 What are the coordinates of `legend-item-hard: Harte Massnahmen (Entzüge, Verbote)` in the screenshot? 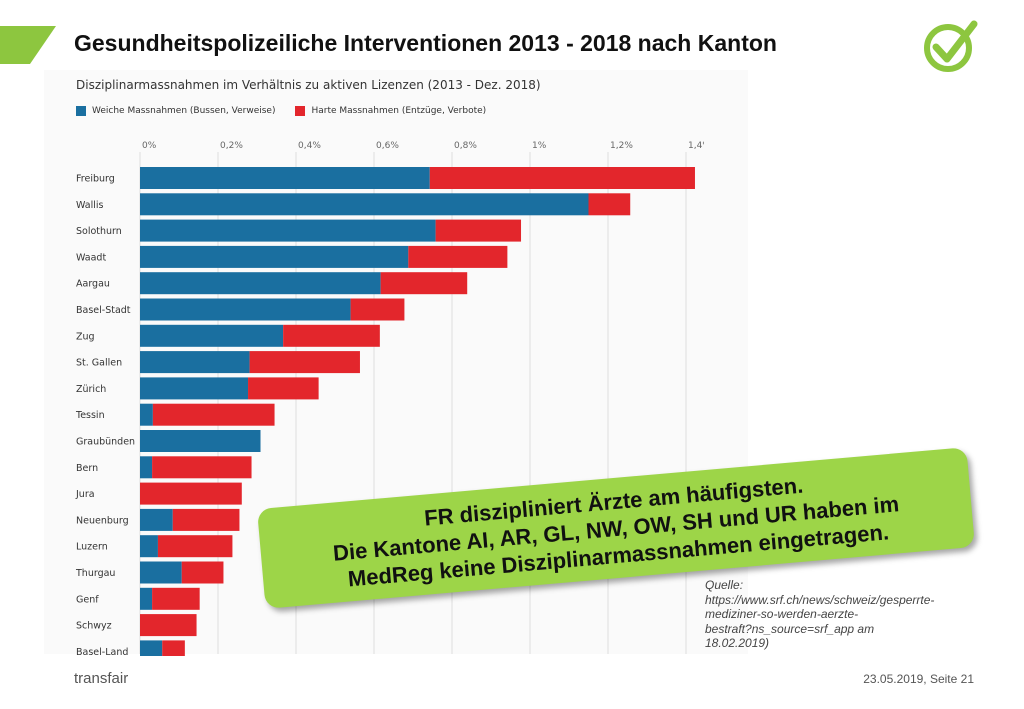 It's located at (390, 111).